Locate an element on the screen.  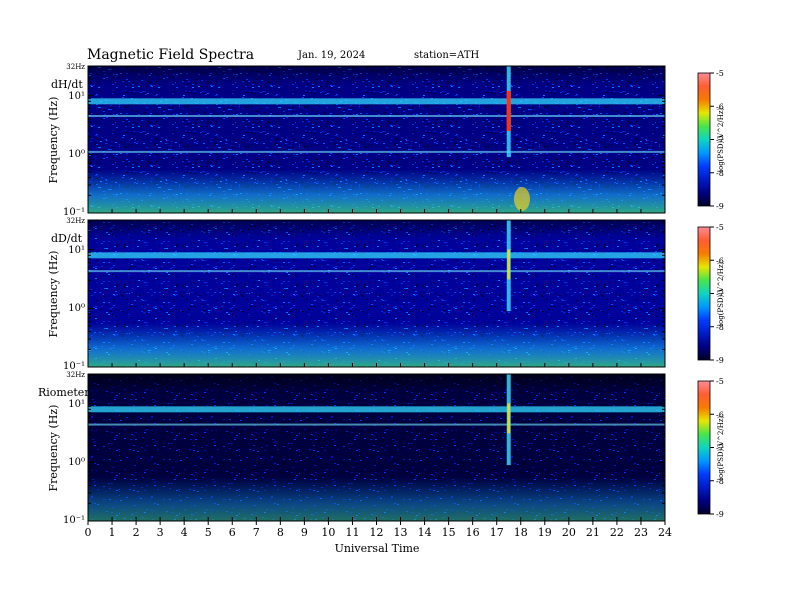
x-tick-label: 19 is located at coordinates (545, 532).